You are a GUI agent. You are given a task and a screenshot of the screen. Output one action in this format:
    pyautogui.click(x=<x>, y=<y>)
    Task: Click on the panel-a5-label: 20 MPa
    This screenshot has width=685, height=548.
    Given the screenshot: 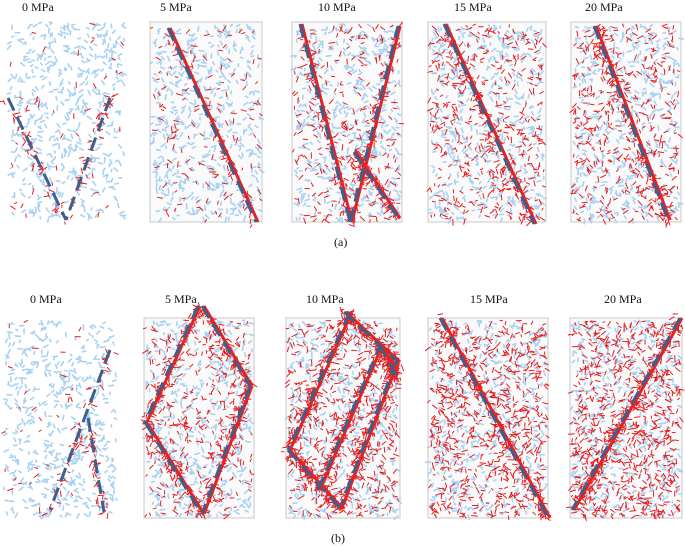 What is the action you would take?
    pyautogui.click(x=604, y=7)
    